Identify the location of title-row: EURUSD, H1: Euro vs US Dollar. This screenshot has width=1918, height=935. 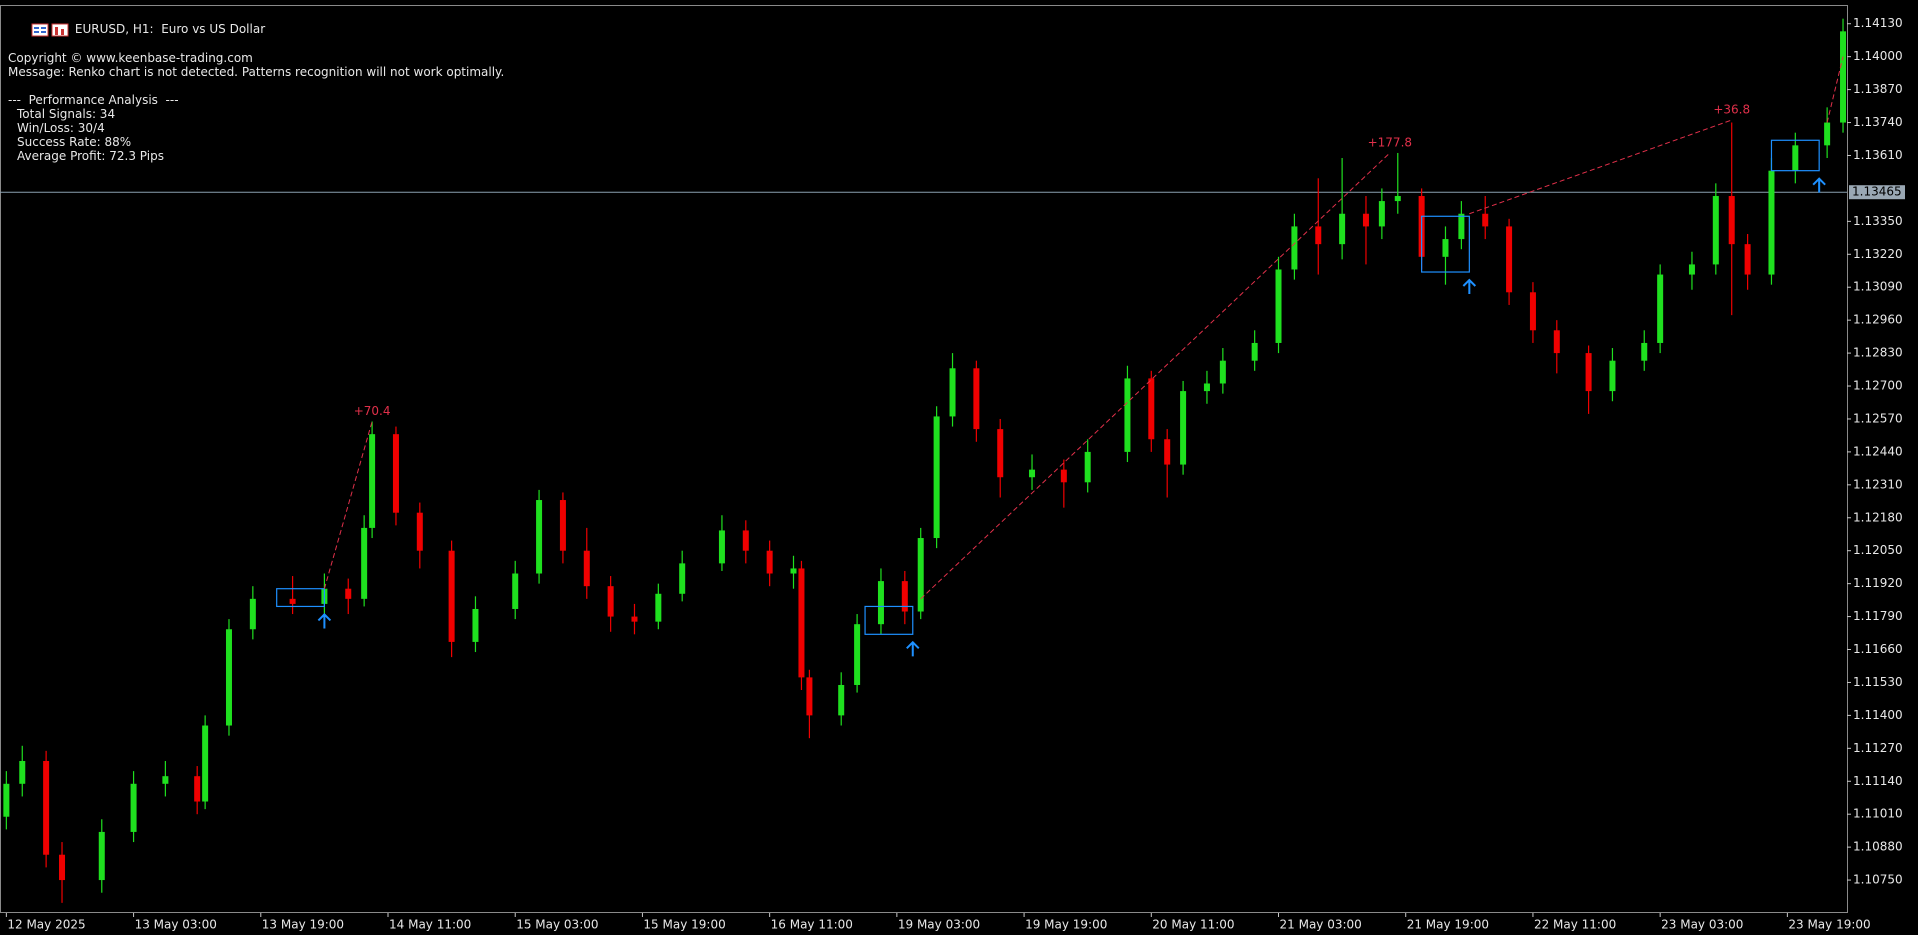
(256, 29).